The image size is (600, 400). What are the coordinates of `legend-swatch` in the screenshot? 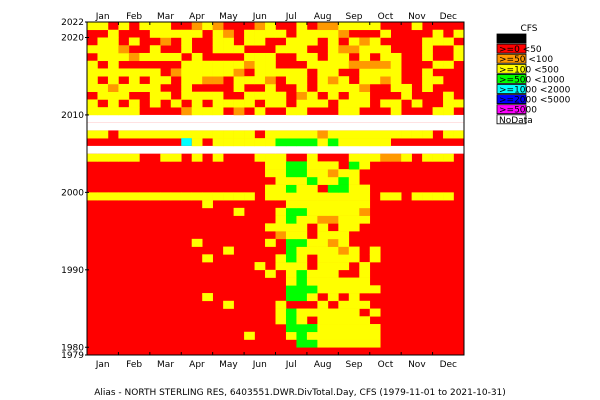 It's located at (511, 48).